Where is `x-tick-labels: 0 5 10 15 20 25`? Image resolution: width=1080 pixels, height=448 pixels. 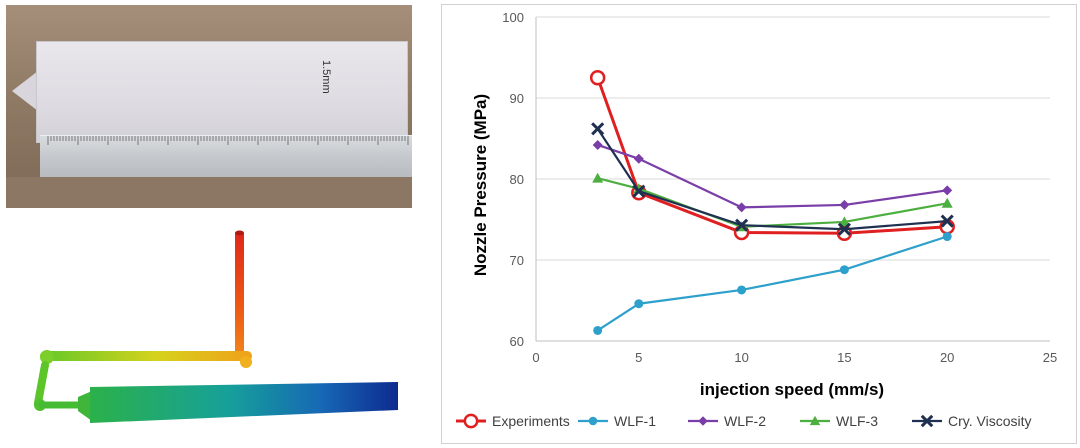 x-tick-labels: 0 5 10 15 20 25 is located at coordinates (794, 357).